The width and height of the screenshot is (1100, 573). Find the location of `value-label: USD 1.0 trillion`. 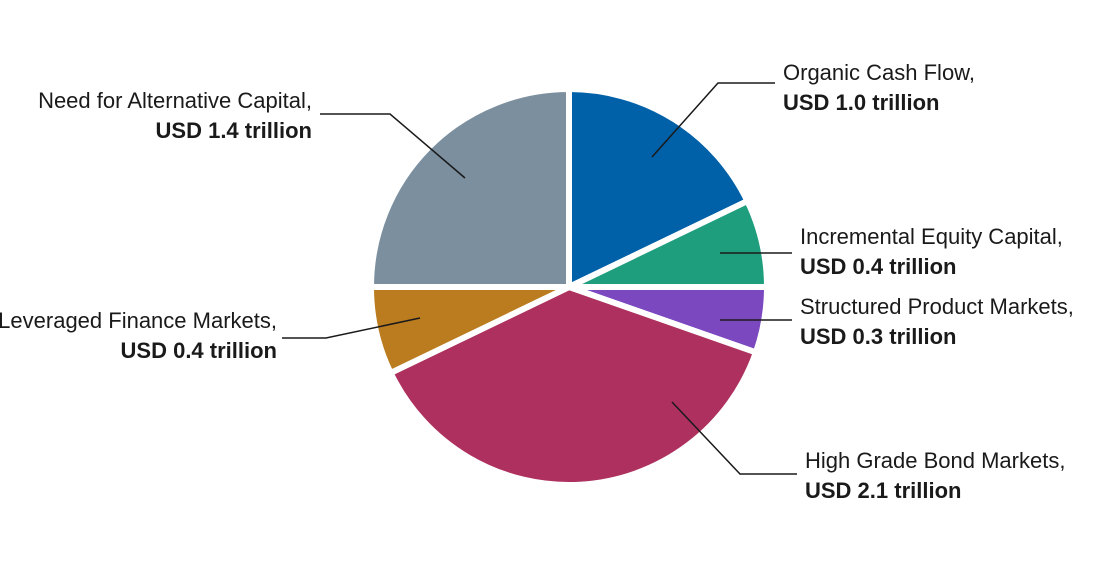

value-label: USD 1.0 trillion is located at coordinates (861, 102).